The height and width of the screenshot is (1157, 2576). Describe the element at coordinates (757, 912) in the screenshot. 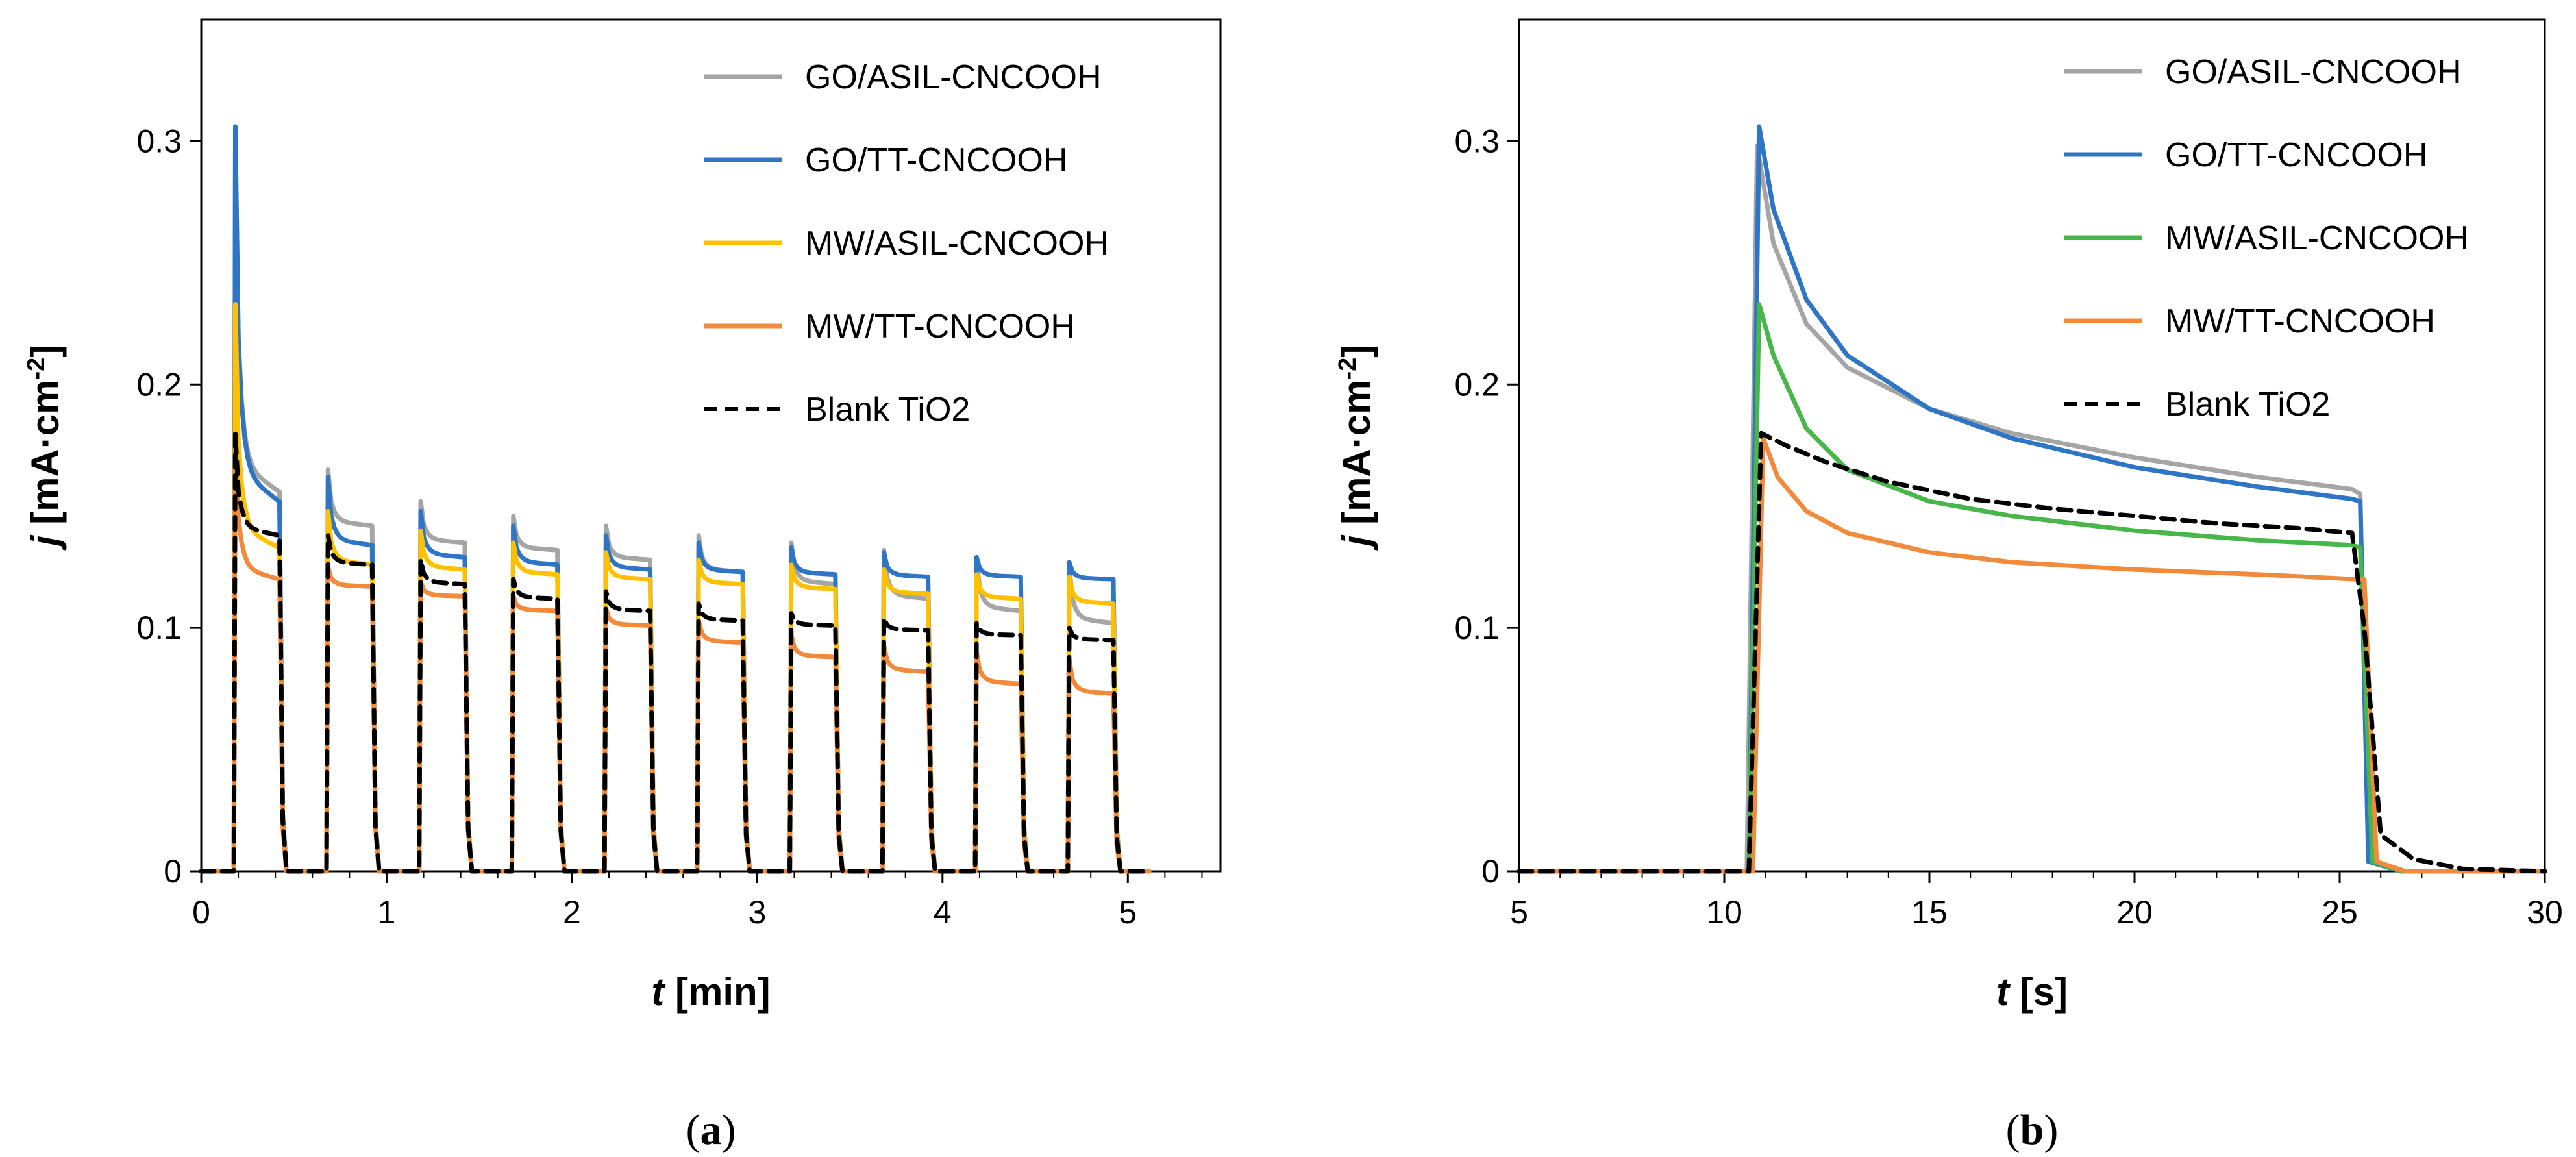

I see `x-tick-label: 3` at that location.